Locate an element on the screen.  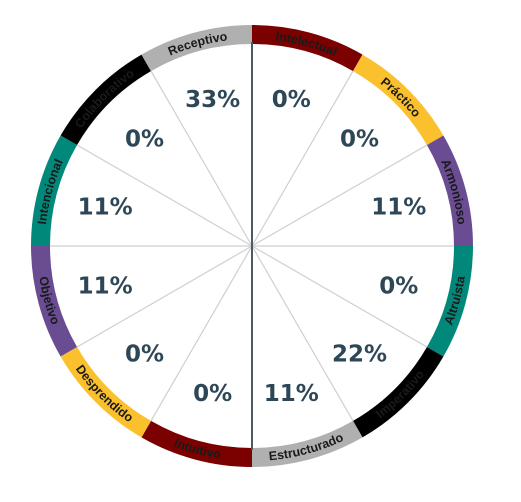
value-label-intencional: 11% is located at coordinates (105, 208).